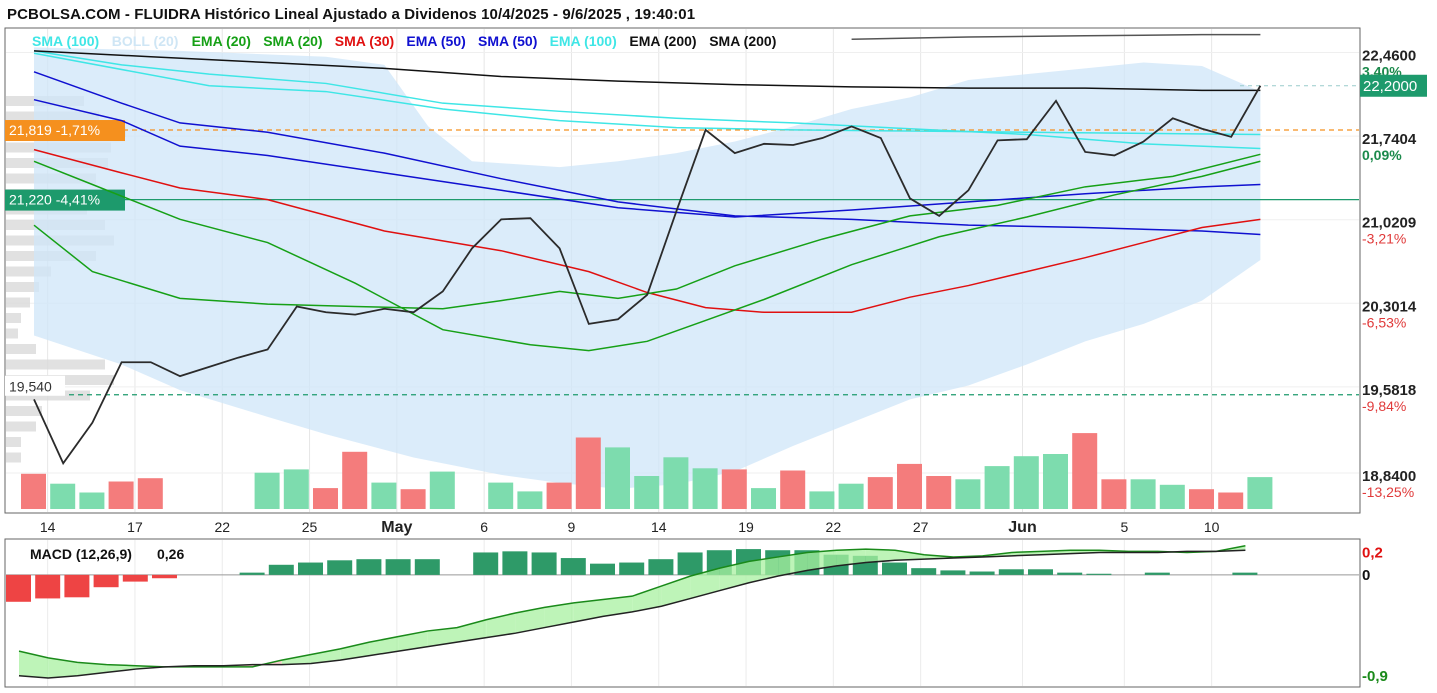 The image size is (1437, 693). I want to click on pct-label: -3,21%, so click(1384, 239).